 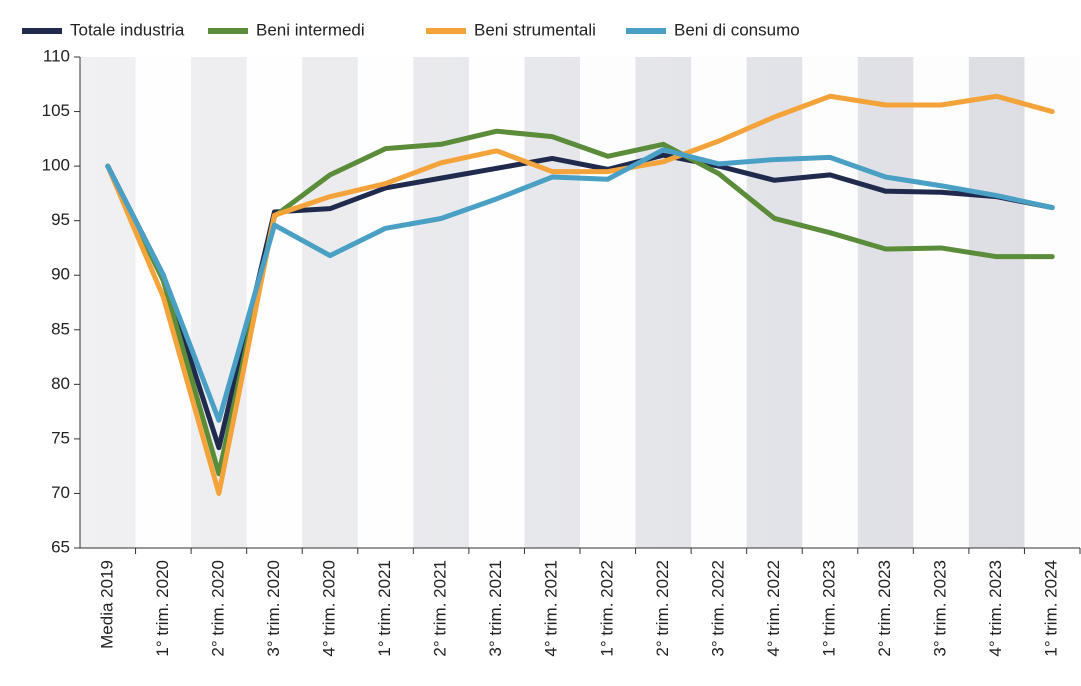 I want to click on y-tick-label: 80, so click(x=60, y=383).